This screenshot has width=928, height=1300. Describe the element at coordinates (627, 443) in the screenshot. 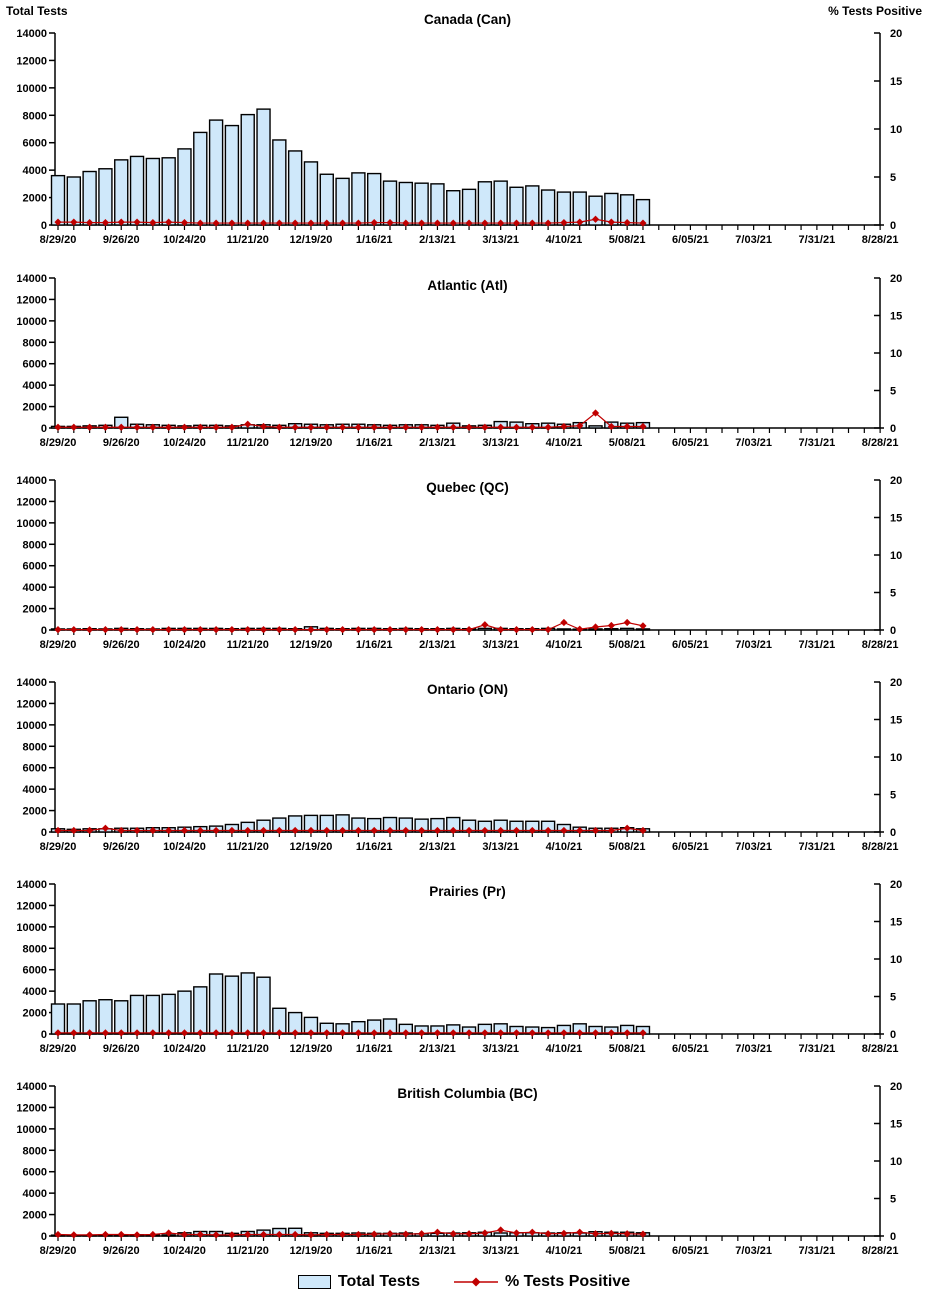

I see `x-tick-label: 5/08/21` at that location.